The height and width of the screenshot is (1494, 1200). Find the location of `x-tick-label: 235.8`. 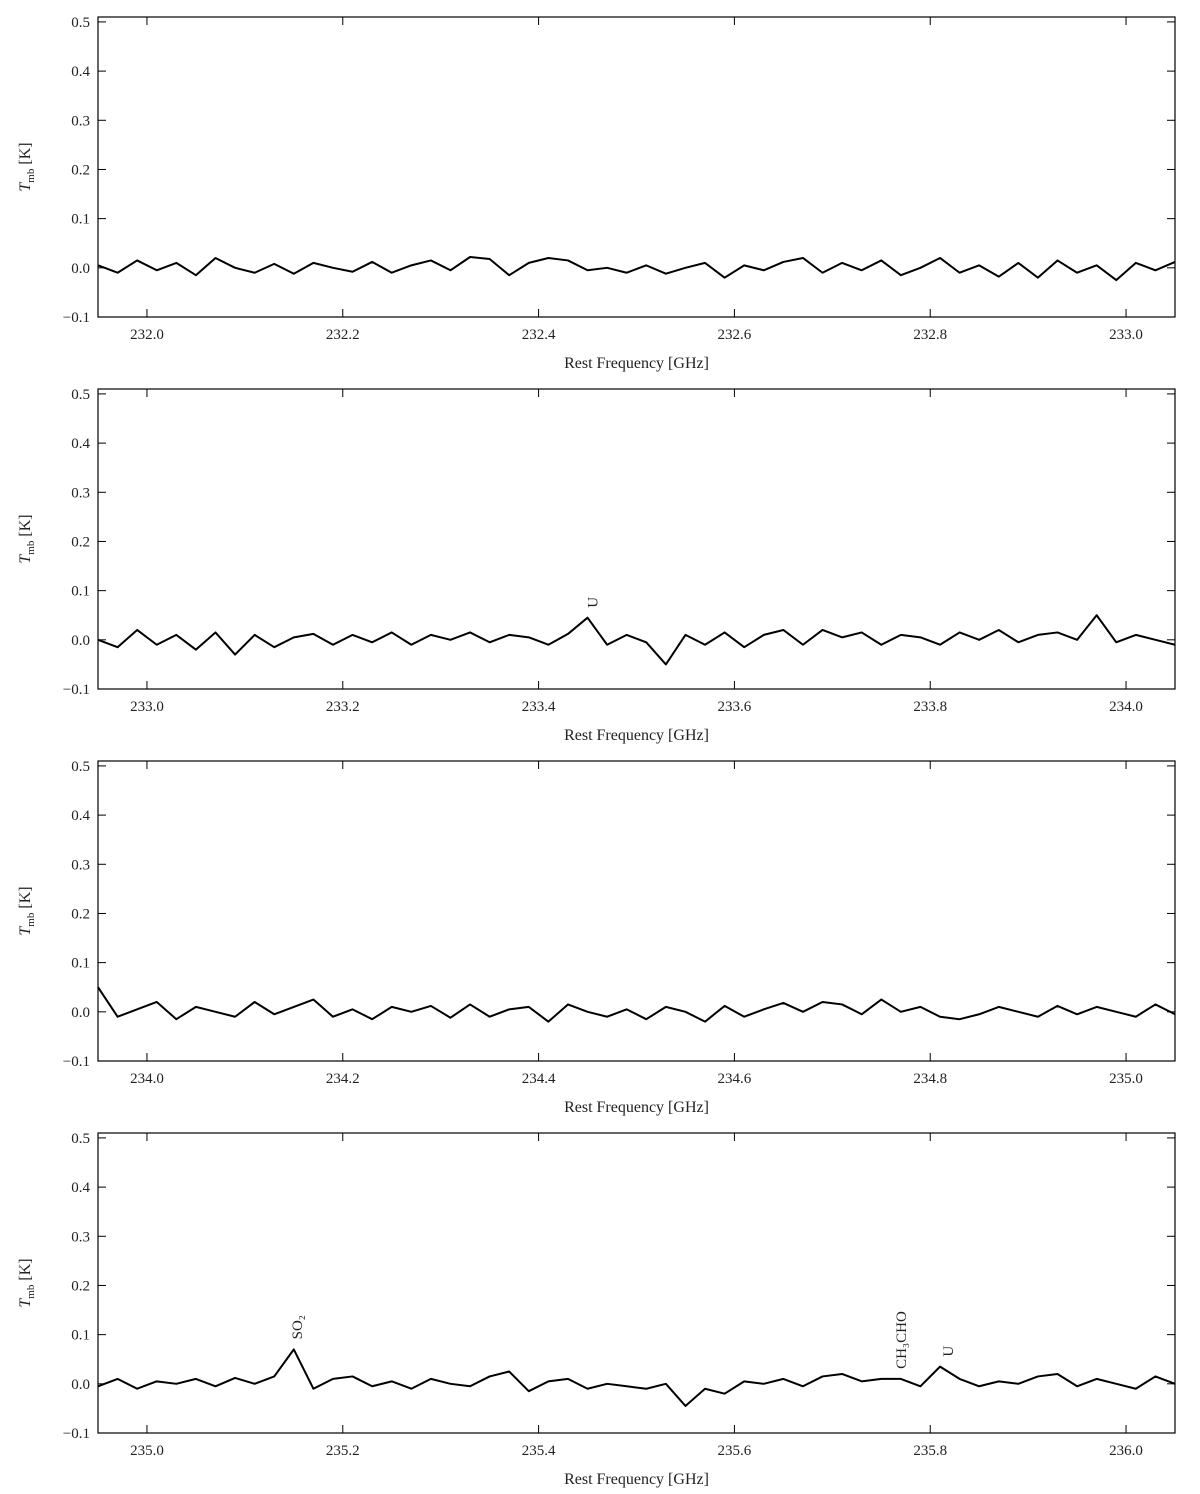

x-tick-label: 235.8 is located at coordinates (930, 1451).